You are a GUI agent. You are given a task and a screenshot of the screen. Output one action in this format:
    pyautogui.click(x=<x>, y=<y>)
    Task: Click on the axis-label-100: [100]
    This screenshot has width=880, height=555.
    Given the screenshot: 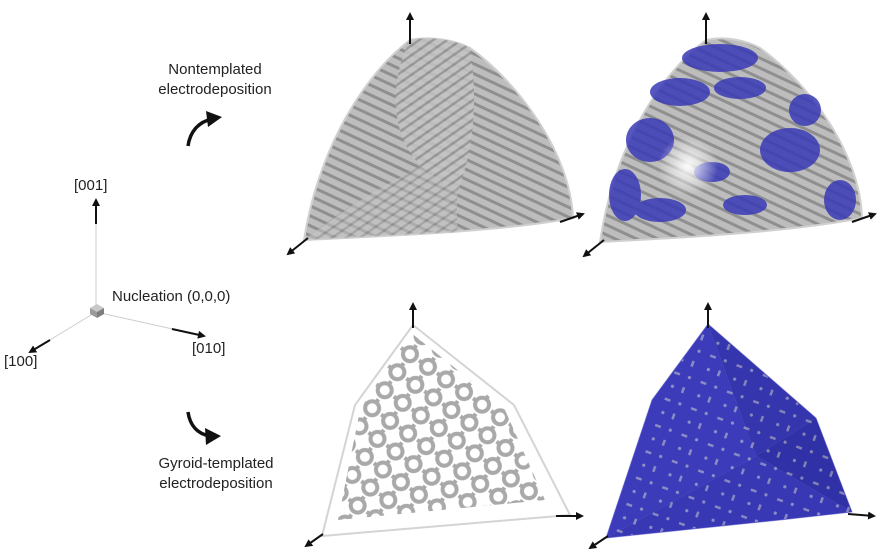 What is the action you would take?
    pyautogui.click(x=21, y=361)
    